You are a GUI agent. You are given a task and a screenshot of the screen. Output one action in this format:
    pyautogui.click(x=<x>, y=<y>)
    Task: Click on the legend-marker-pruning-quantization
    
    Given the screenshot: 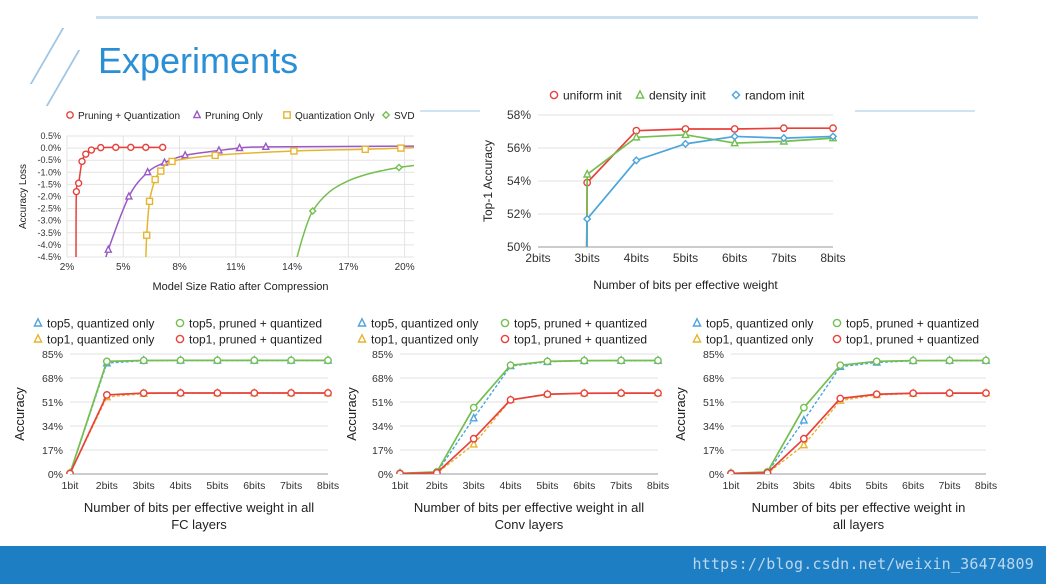 What is the action you would take?
    pyautogui.click(x=70, y=115)
    